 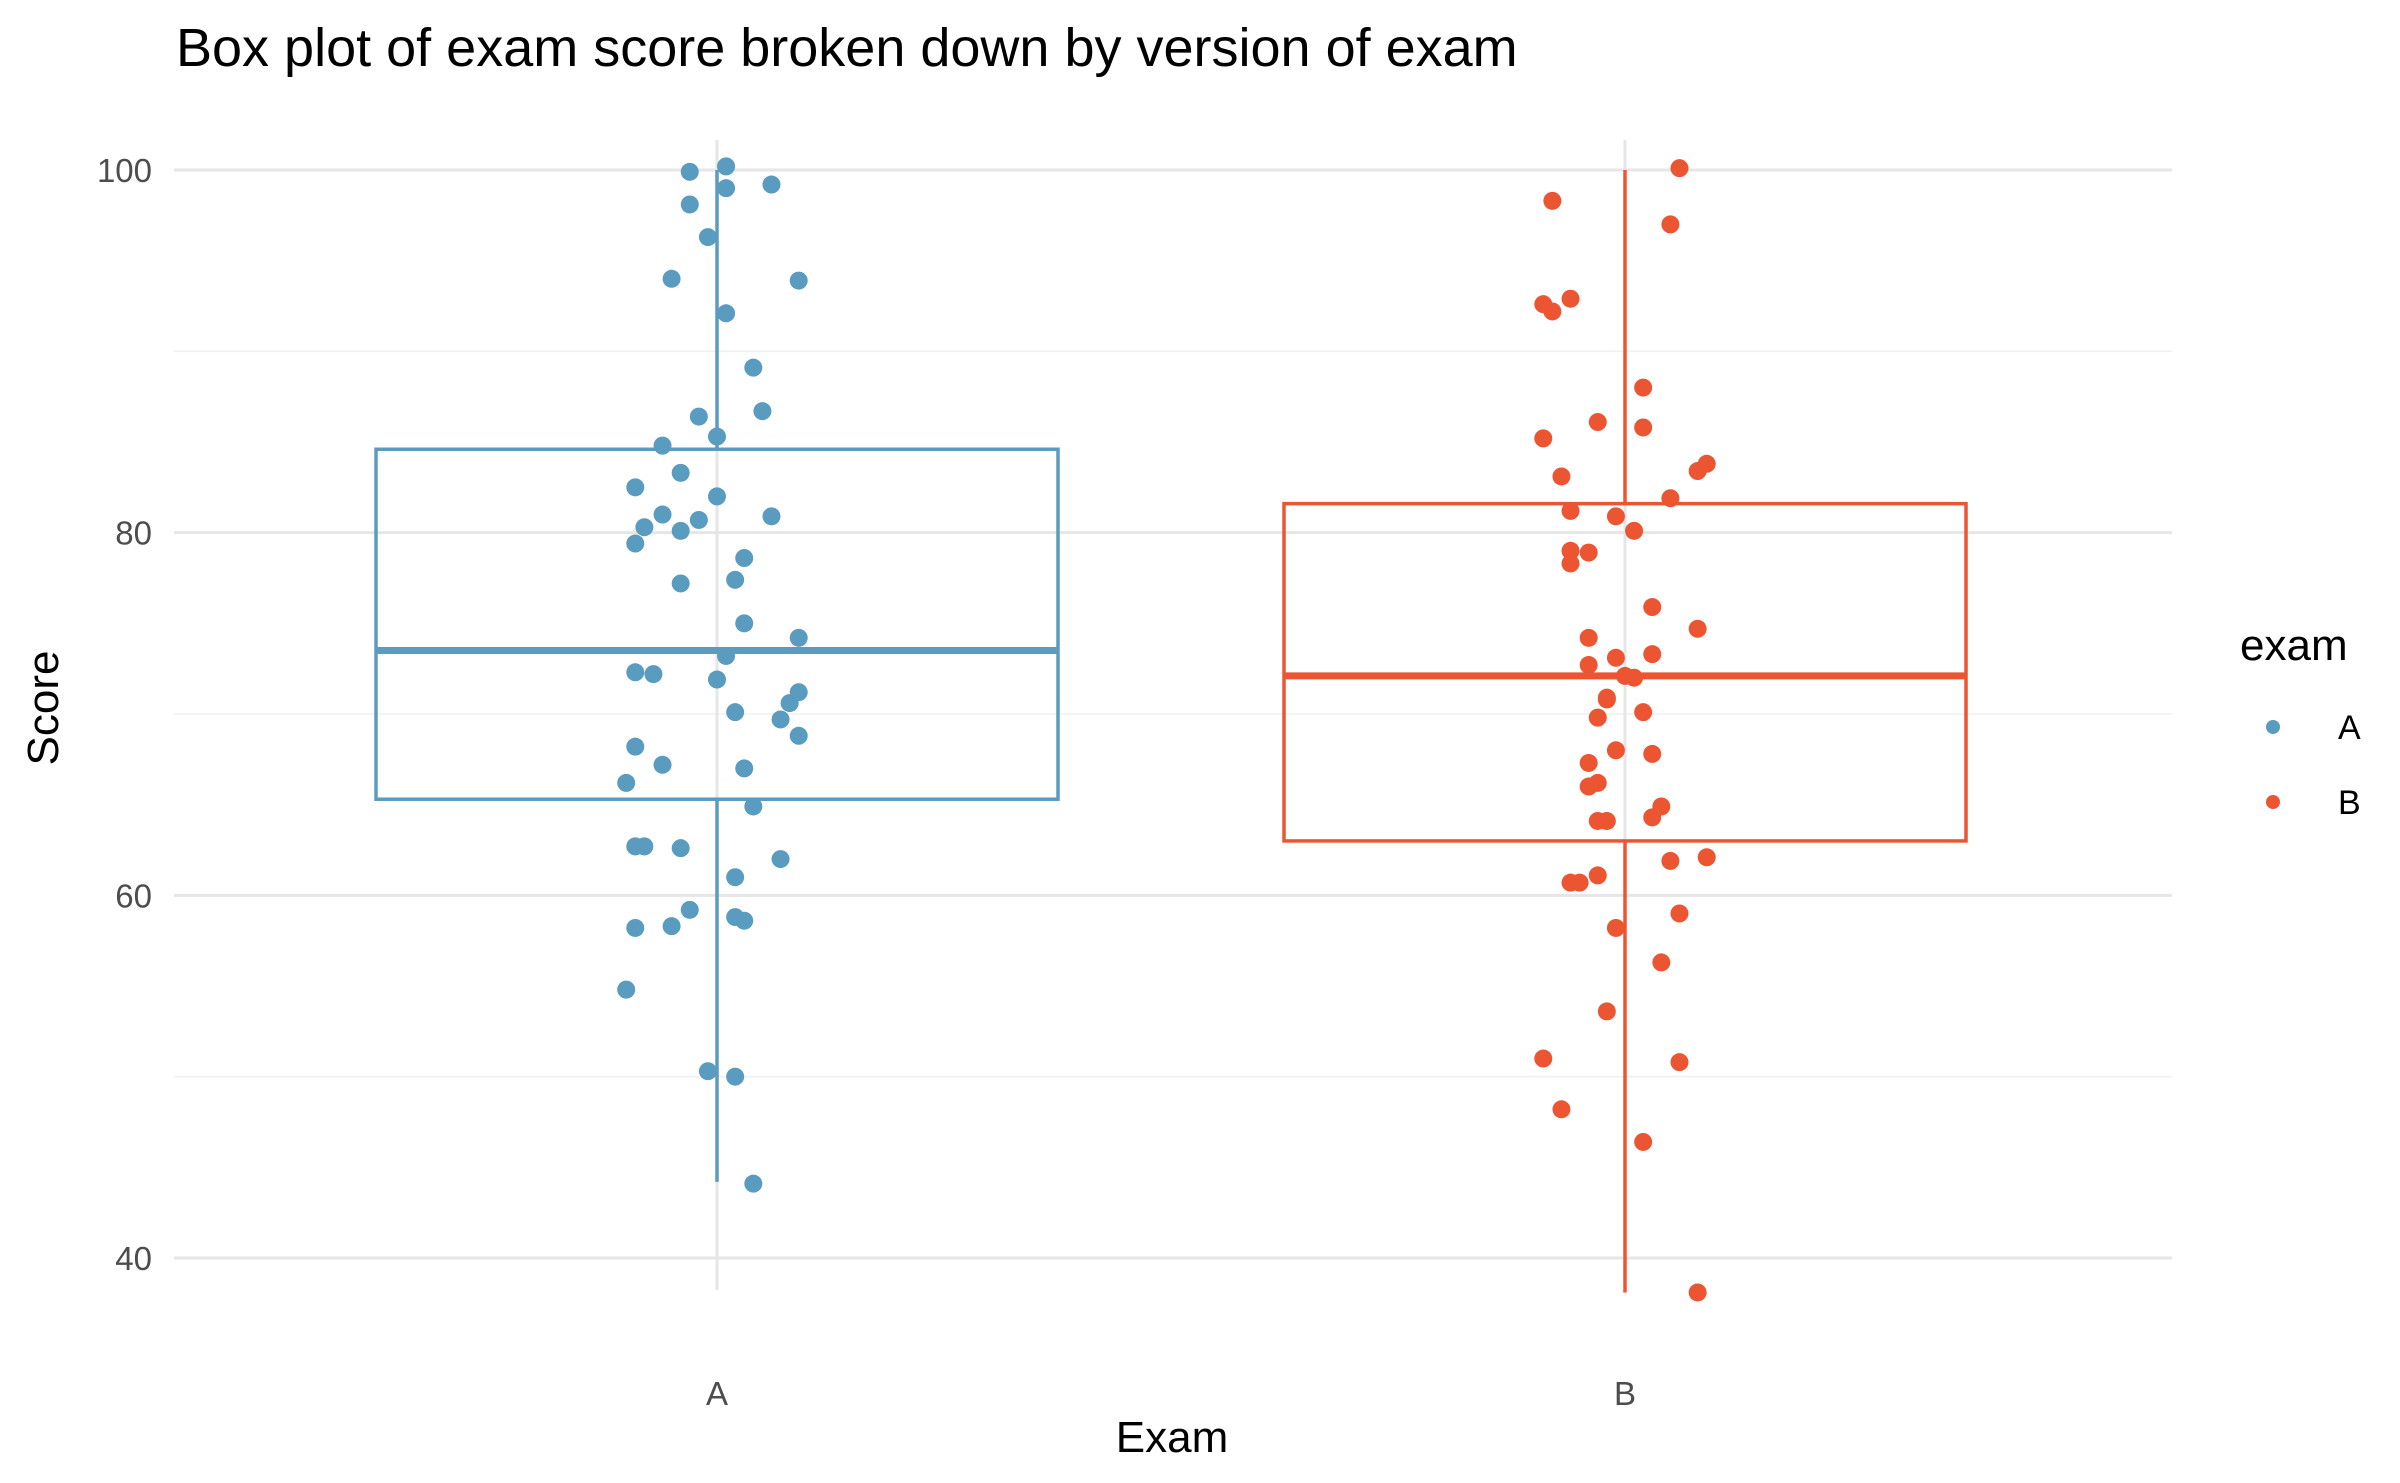 I want to click on y-axis-label: Score, so click(x=43, y=708).